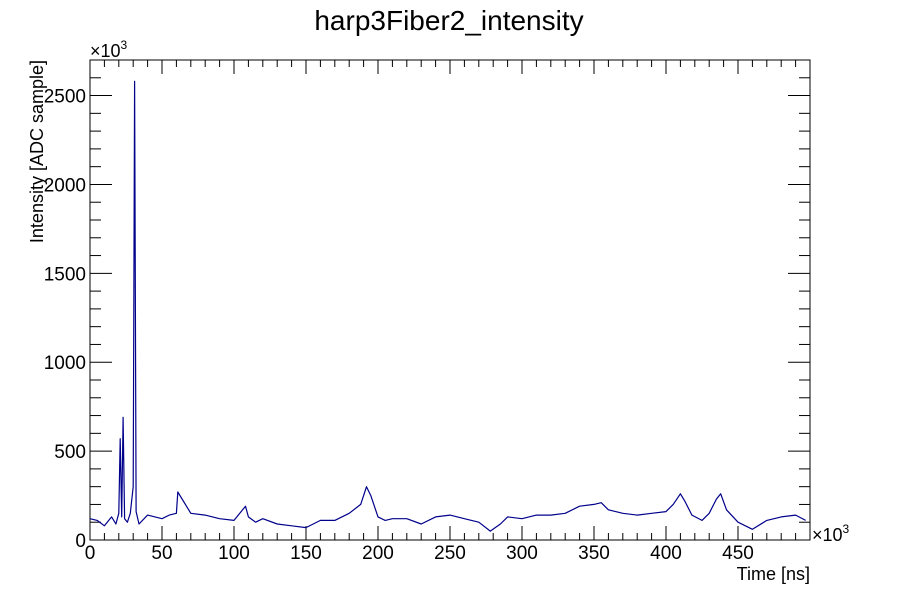 This screenshot has height=600, width=900. Describe the element at coordinates (773, 574) in the screenshot. I see `x-axis-label: Time [ns]` at that location.